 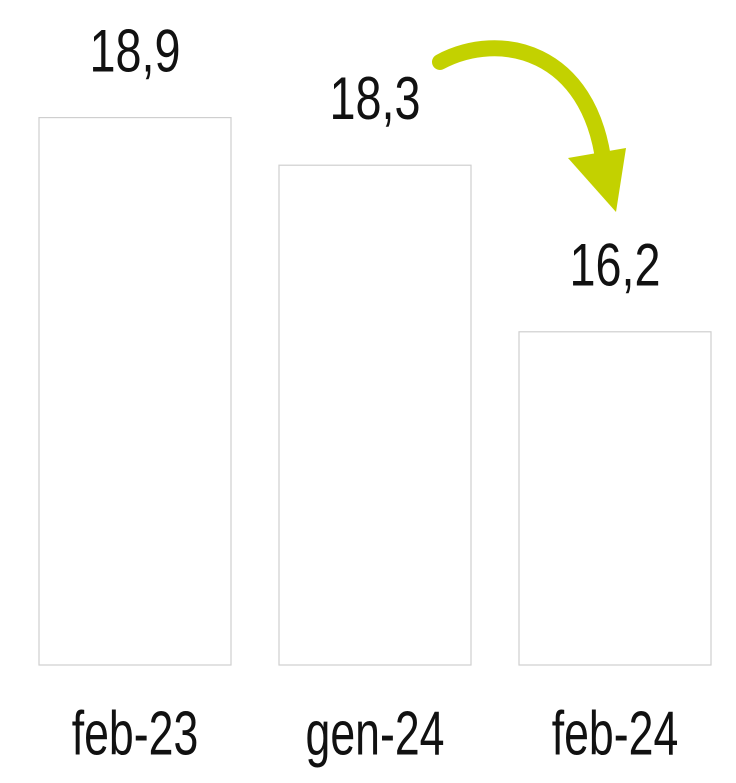 I want to click on value-label: 18,9, so click(x=134, y=51).